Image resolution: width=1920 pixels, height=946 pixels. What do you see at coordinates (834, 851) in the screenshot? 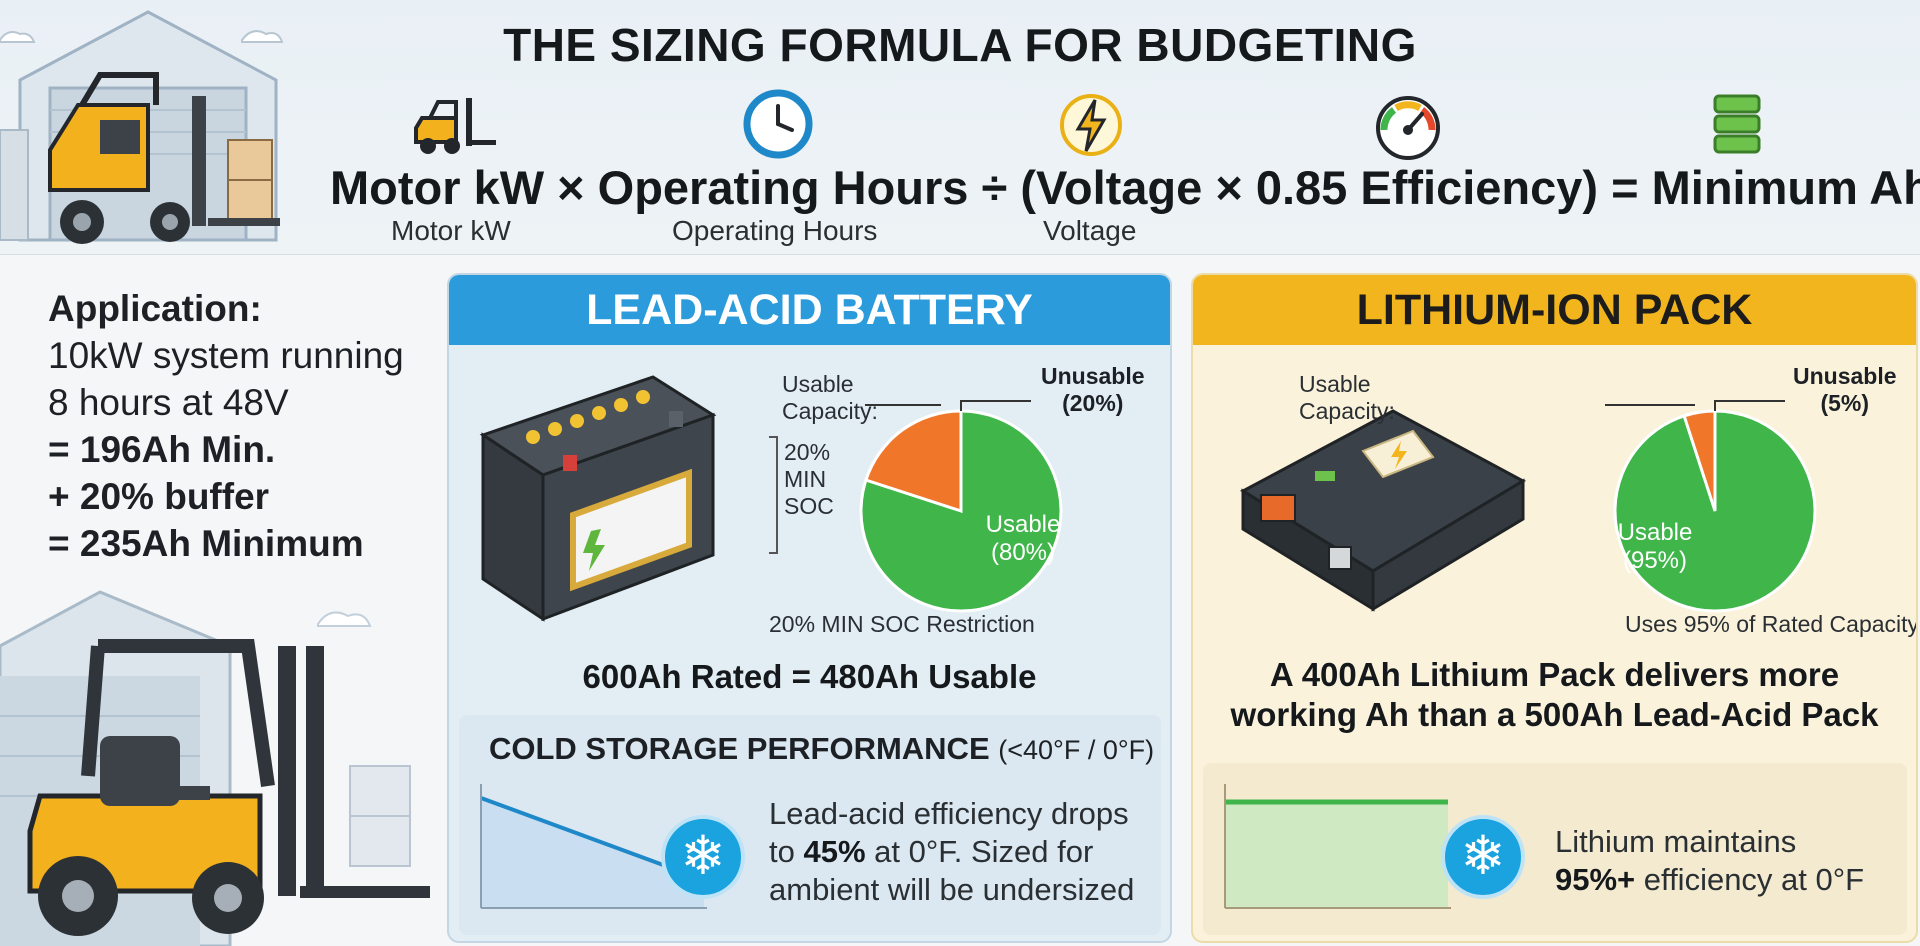
I see `cold-efficiency-value: 45%` at bounding box center [834, 851].